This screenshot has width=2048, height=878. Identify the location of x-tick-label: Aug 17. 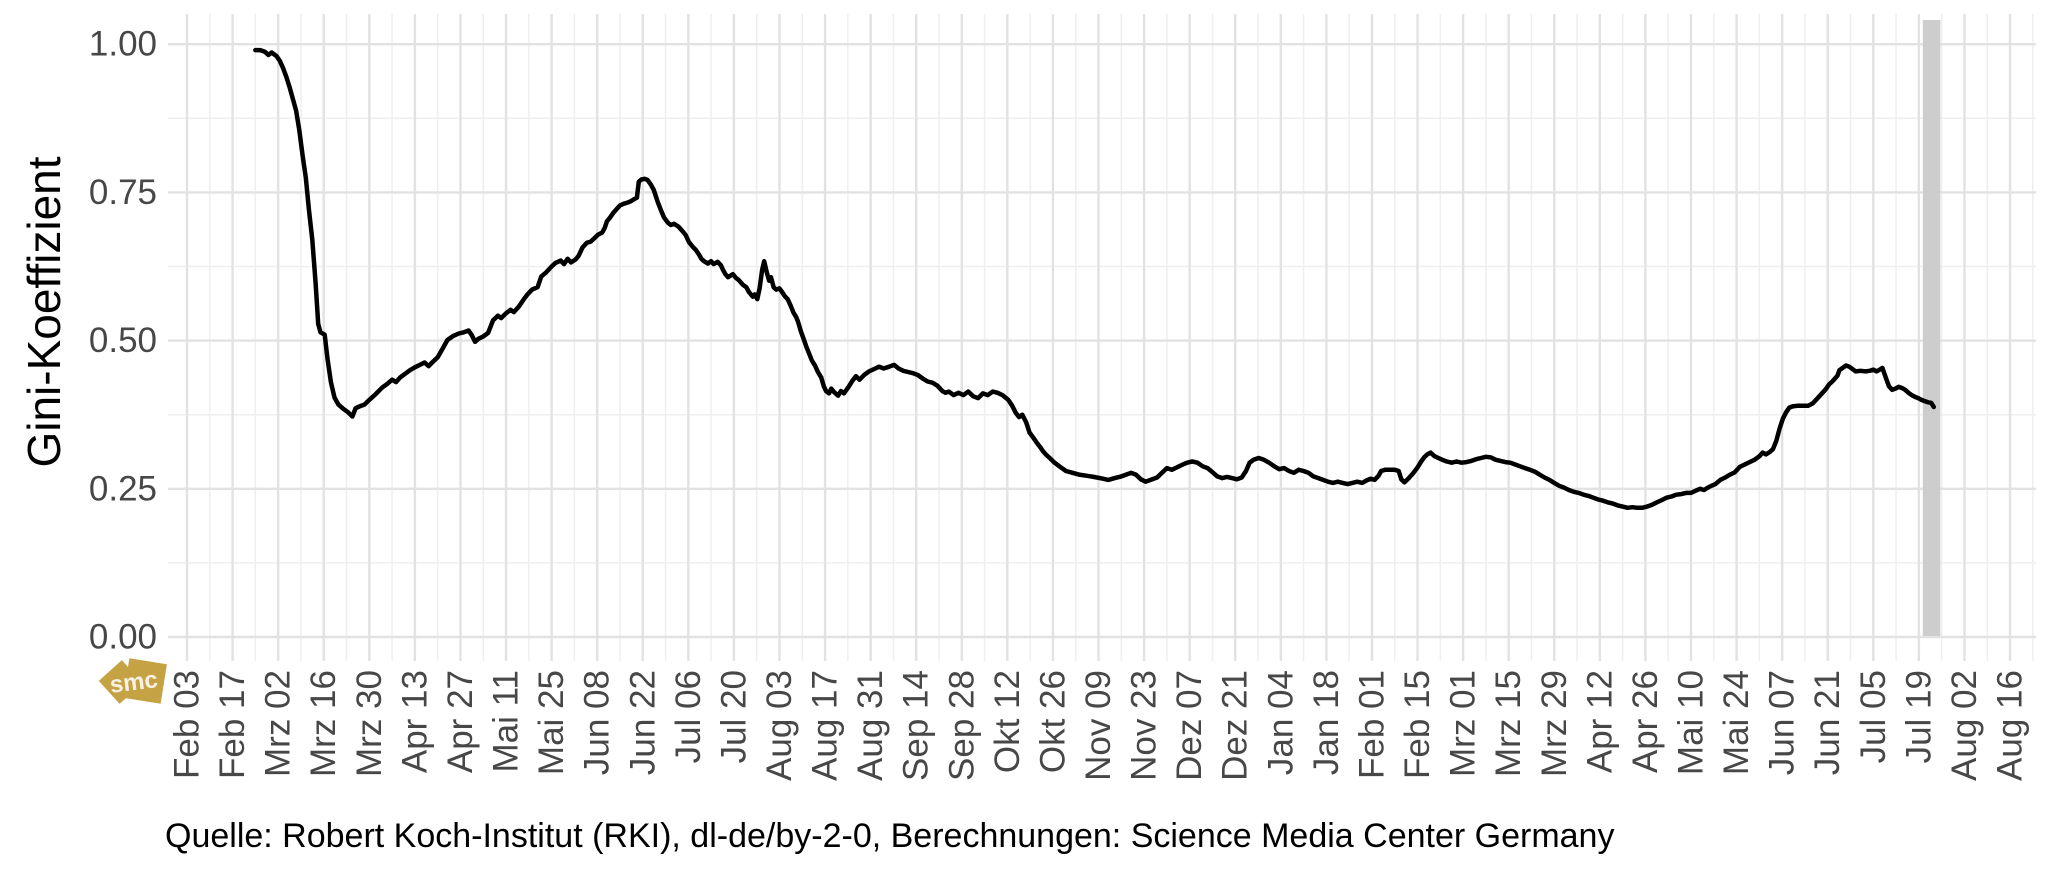
(825, 725).